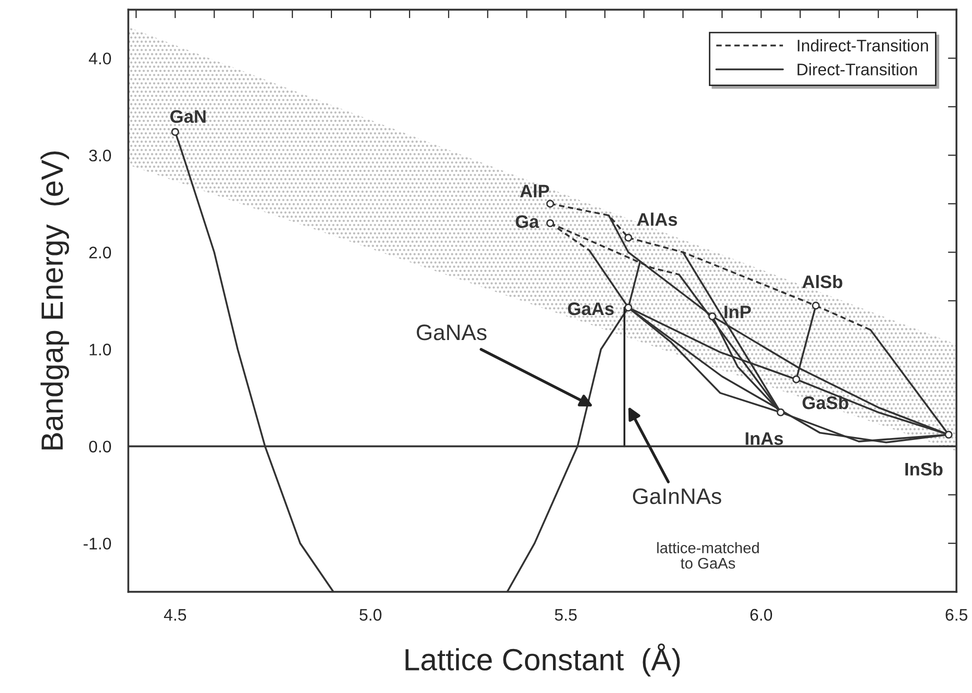 This screenshot has width=972, height=693. I want to click on annotation: InAs, so click(764, 438).